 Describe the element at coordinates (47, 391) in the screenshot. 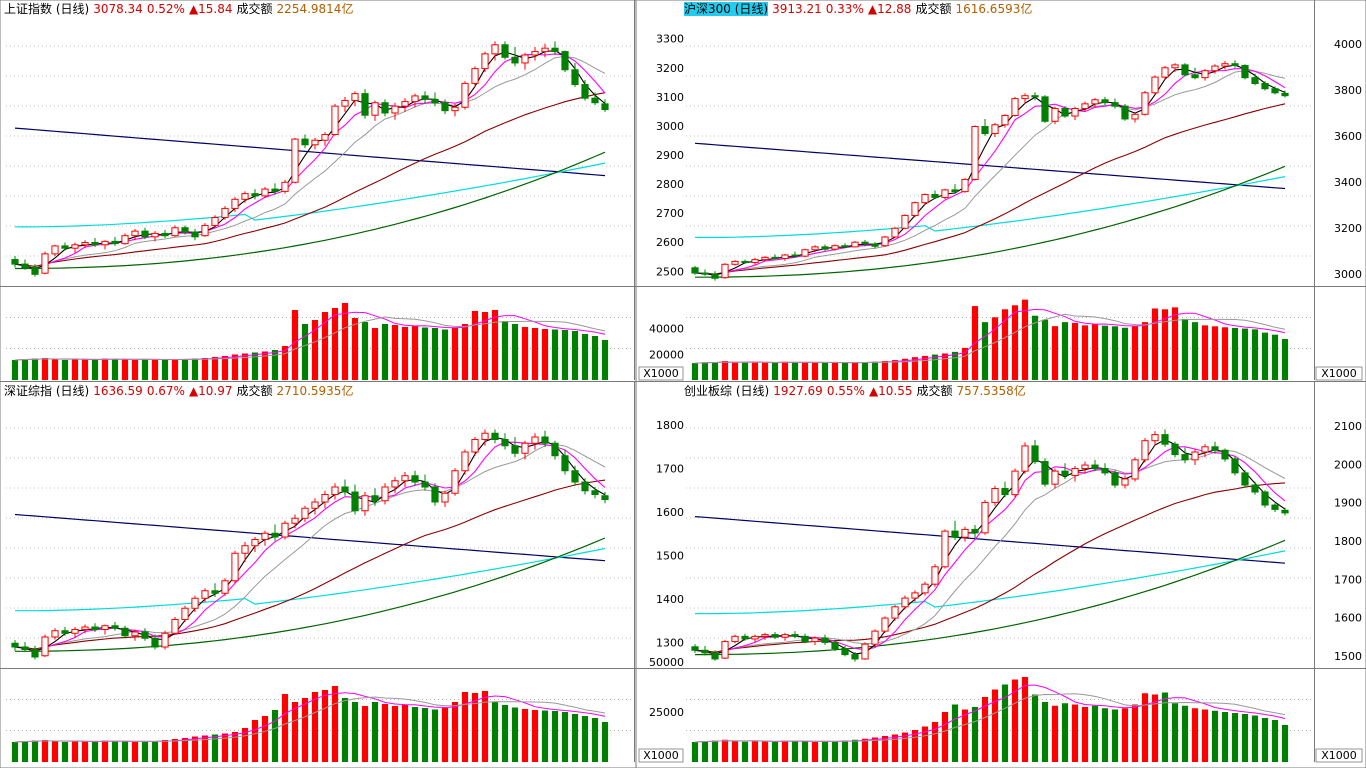

I see `index-name: 深证综指 (日线)` at that location.